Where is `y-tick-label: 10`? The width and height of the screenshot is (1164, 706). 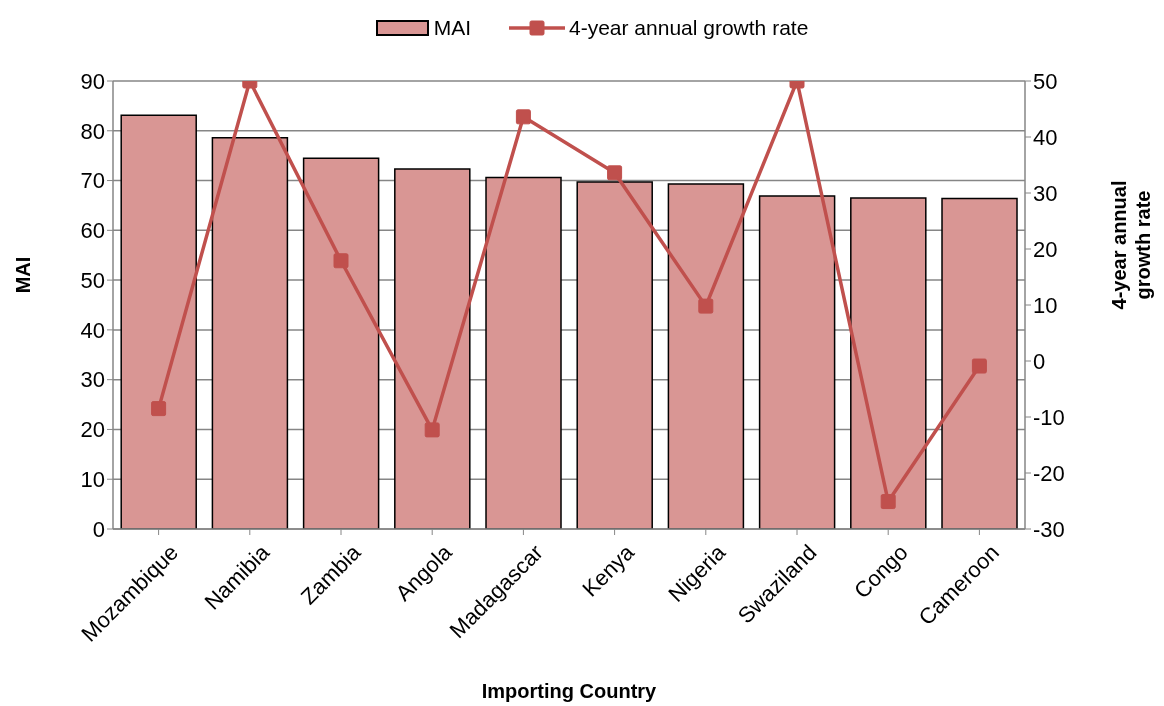 y-tick-label: 10 is located at coordinates (92, 480).